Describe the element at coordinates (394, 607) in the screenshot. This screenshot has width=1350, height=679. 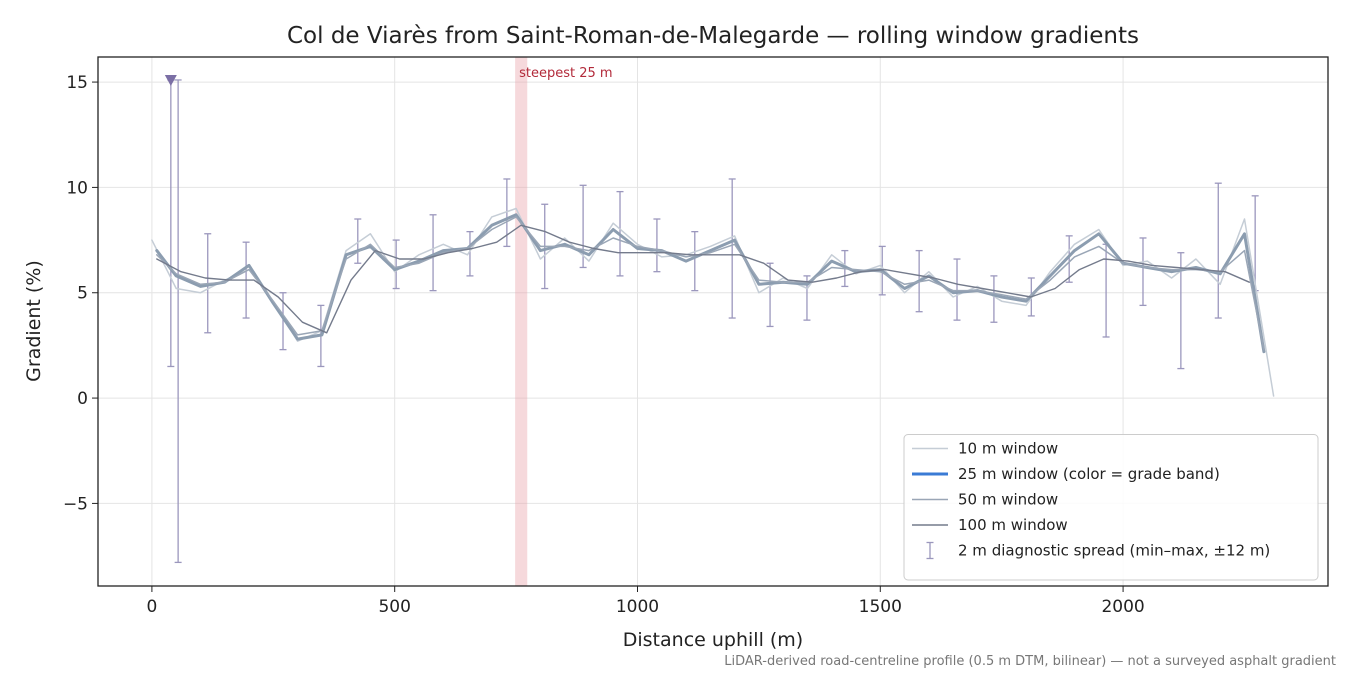
I see `x-tick-label: 500` at that location.